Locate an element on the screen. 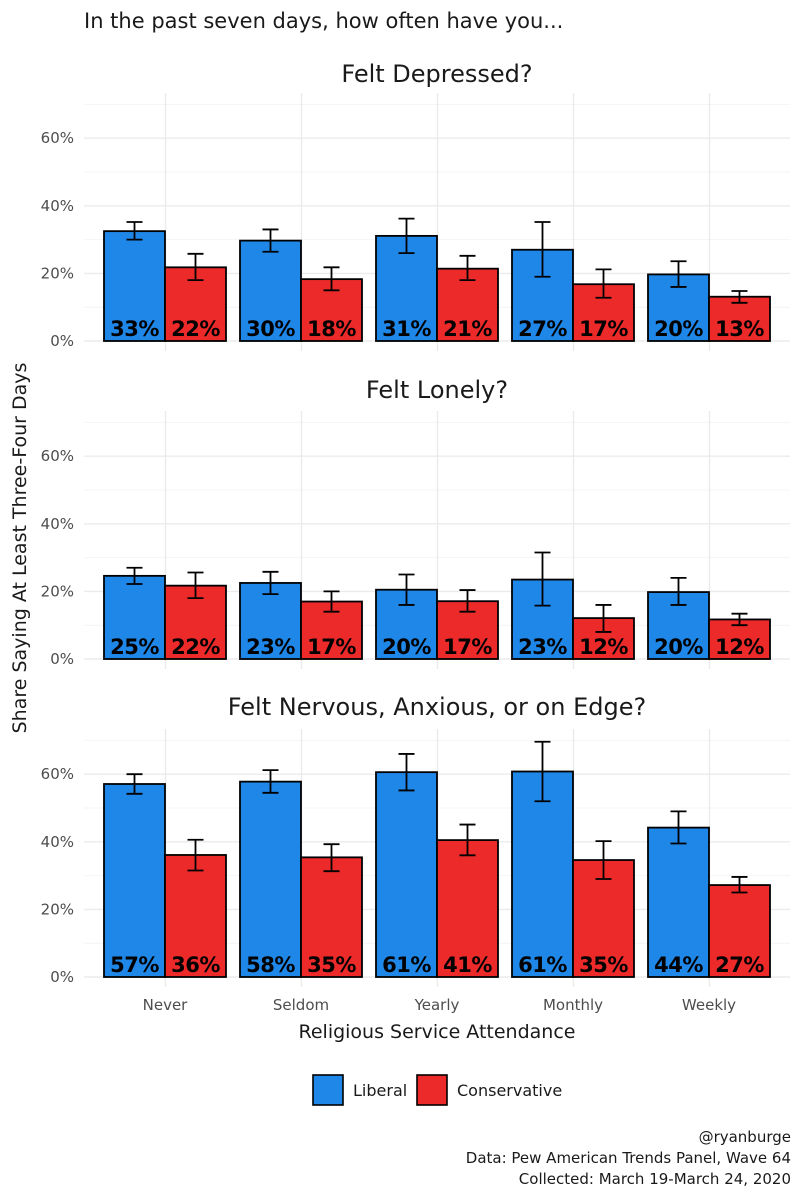 Image resolution: width=800 pixels, height=1200 pixels. bar-value-label: 25% is located at coordinates (134, 647).